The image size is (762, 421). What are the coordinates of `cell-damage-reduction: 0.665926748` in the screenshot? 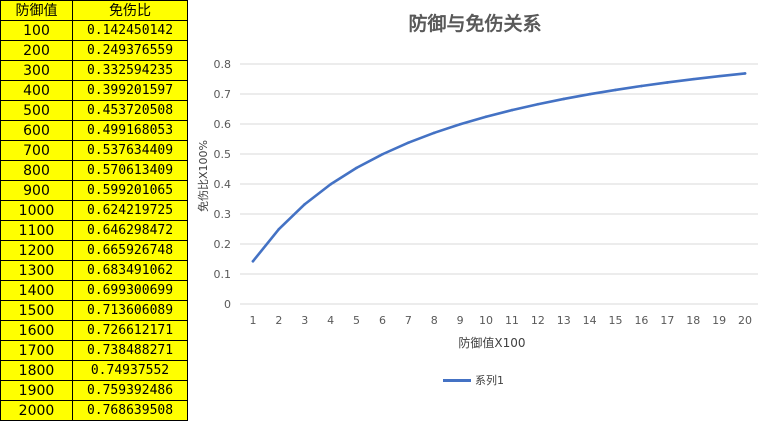 It's located at (130, 250).